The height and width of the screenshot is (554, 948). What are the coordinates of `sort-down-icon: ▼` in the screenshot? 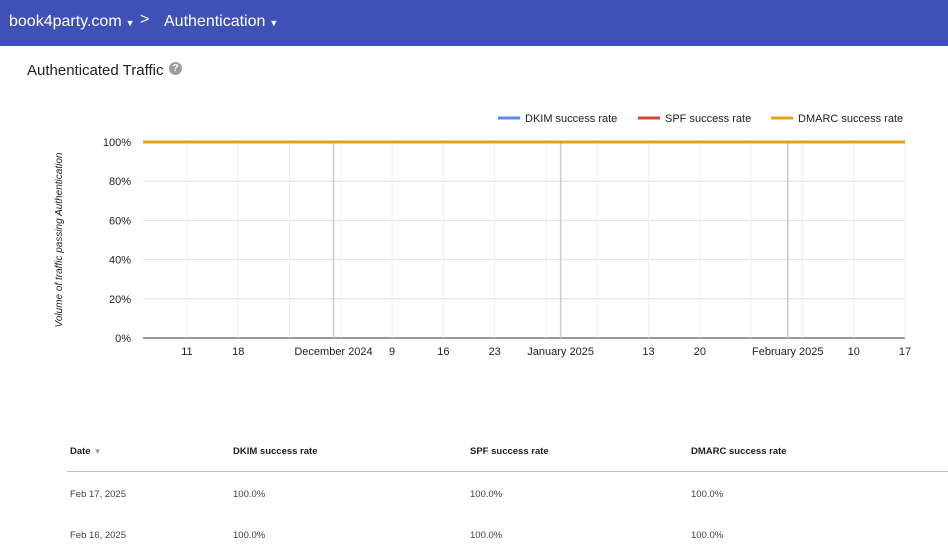 It's located at (97, 451).